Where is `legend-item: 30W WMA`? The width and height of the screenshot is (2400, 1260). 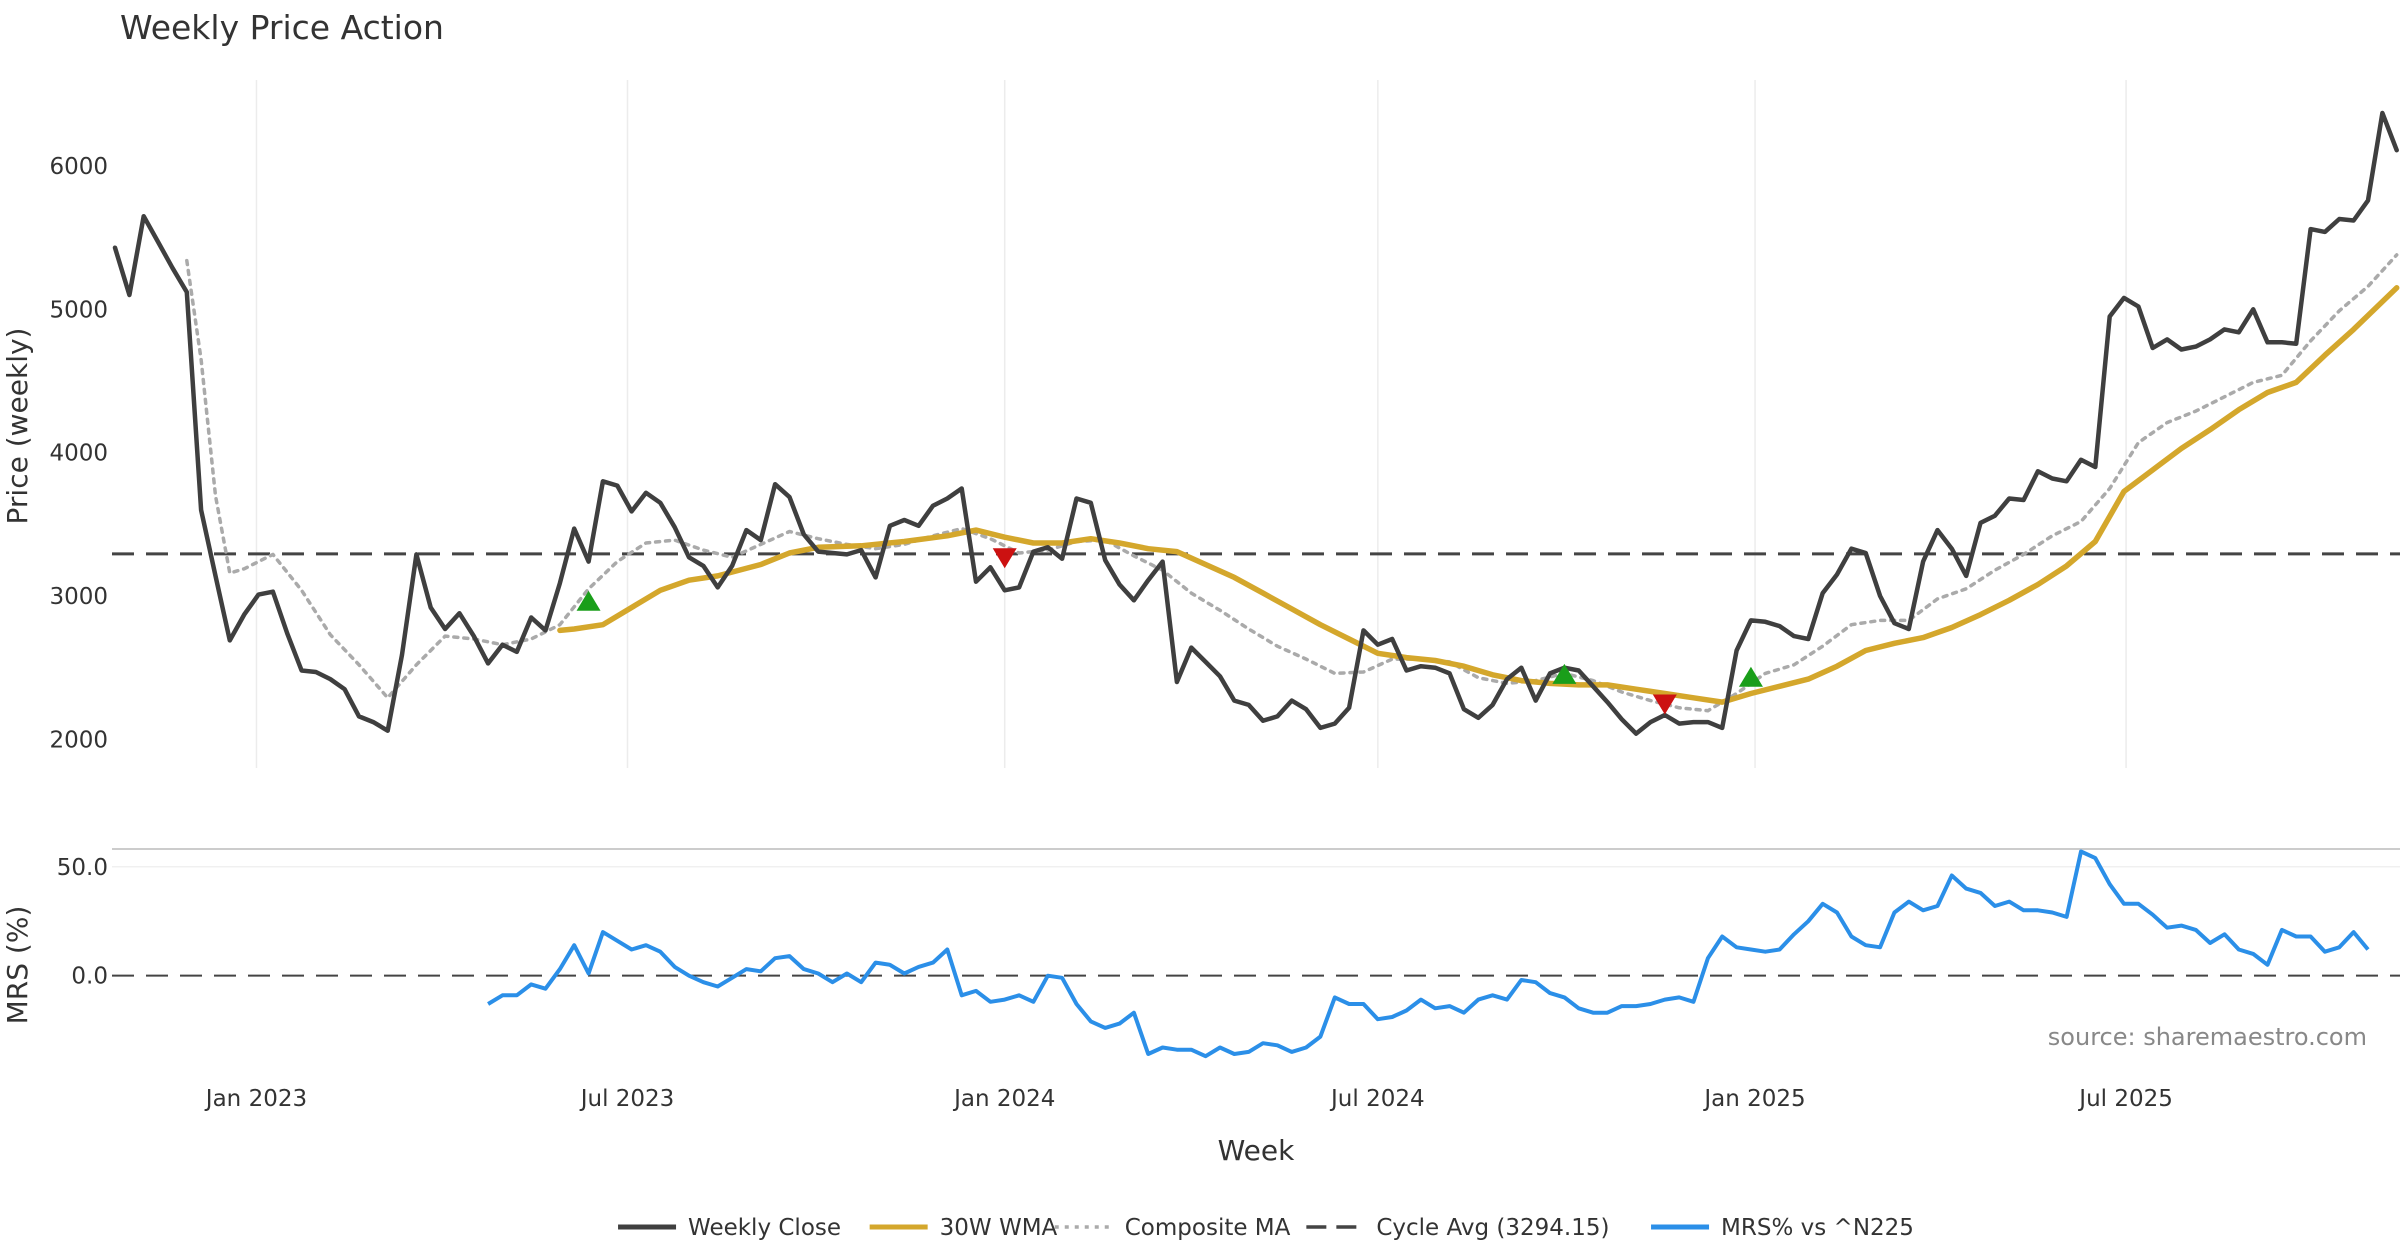 legend-item: 30W WMA is located at coordinates (963, 1228).